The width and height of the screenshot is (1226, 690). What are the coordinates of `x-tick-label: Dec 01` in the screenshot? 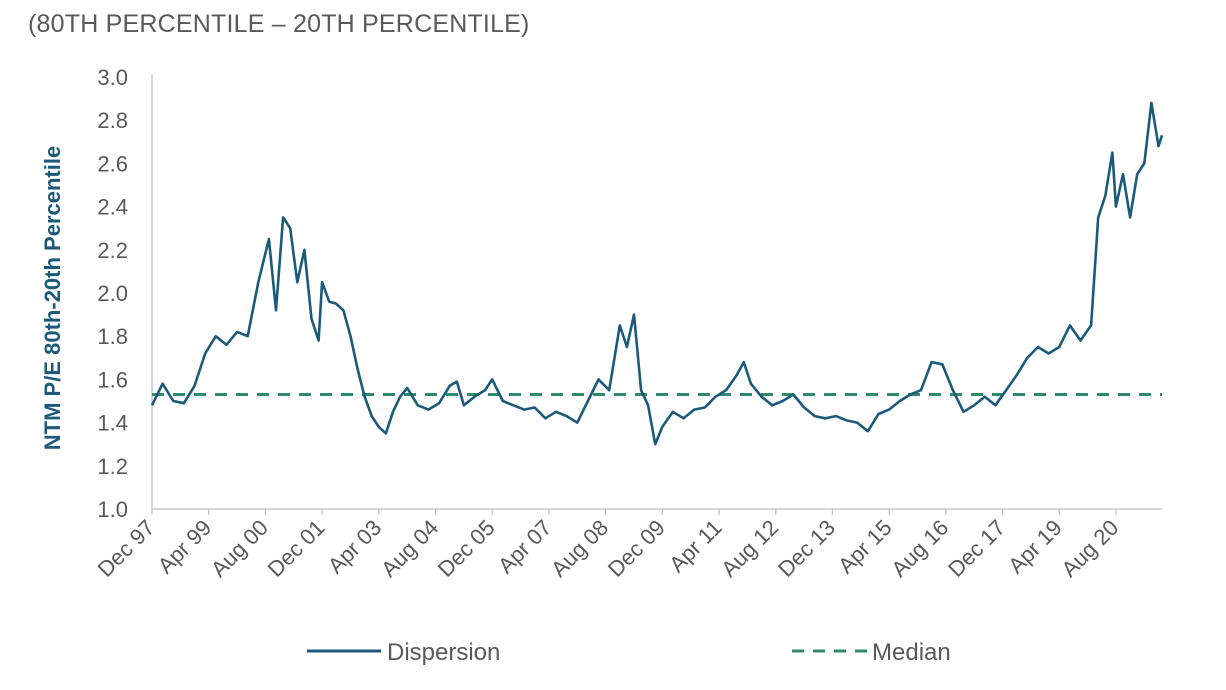 It's located at (296, 548).